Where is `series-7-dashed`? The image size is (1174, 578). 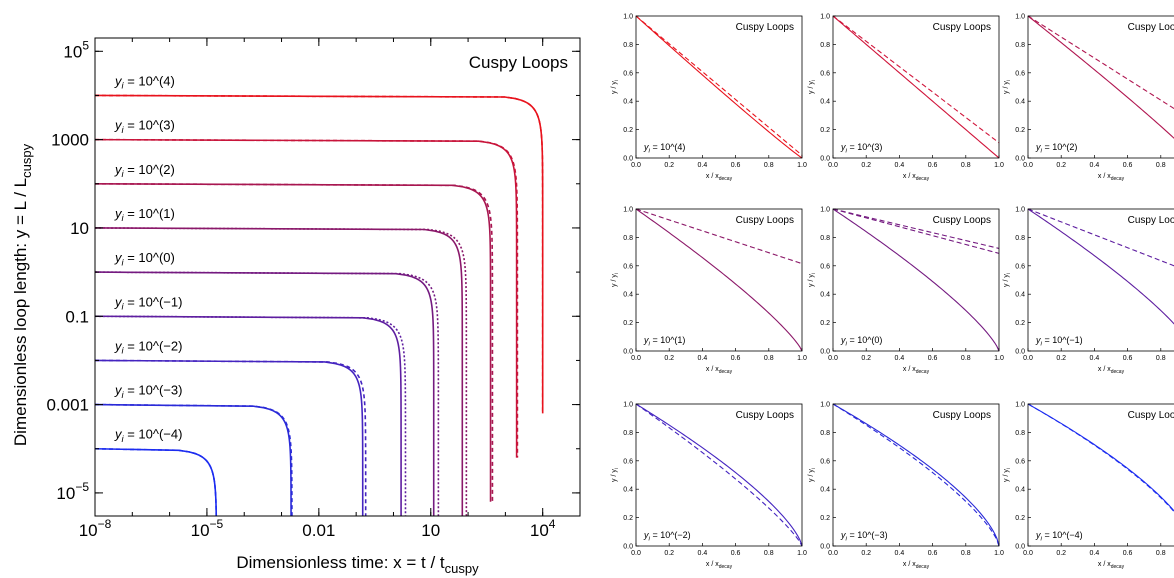 series-7-dashed is located at coordinates (194, 459).